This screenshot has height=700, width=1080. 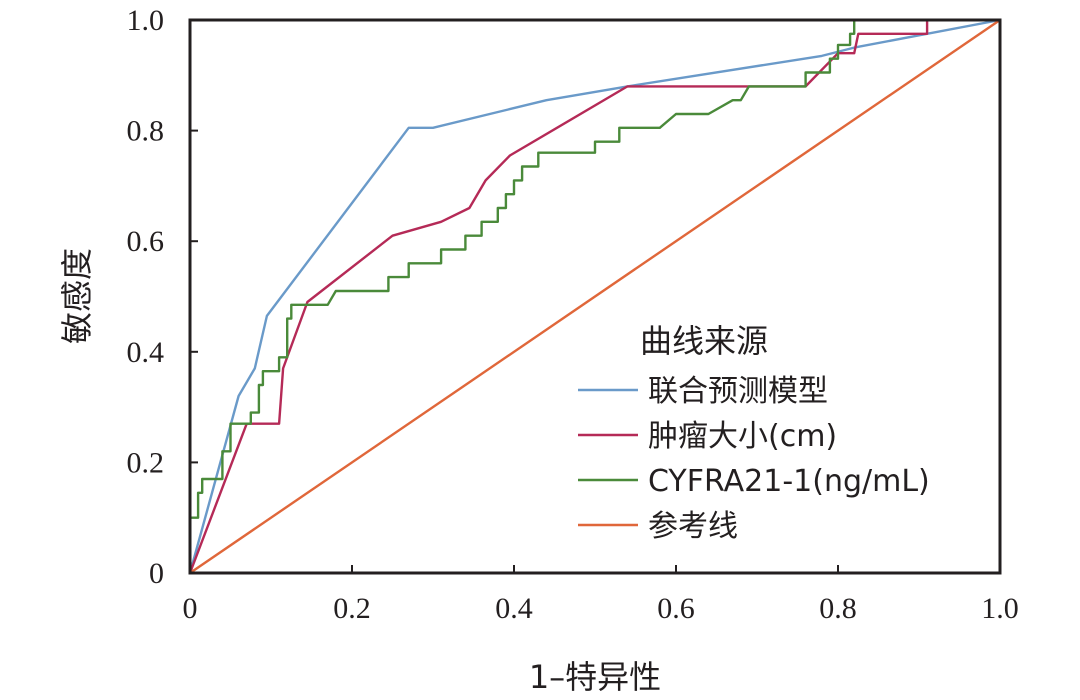 I want to click on x-tick-label: 0.6, so click(x=676, y=608).